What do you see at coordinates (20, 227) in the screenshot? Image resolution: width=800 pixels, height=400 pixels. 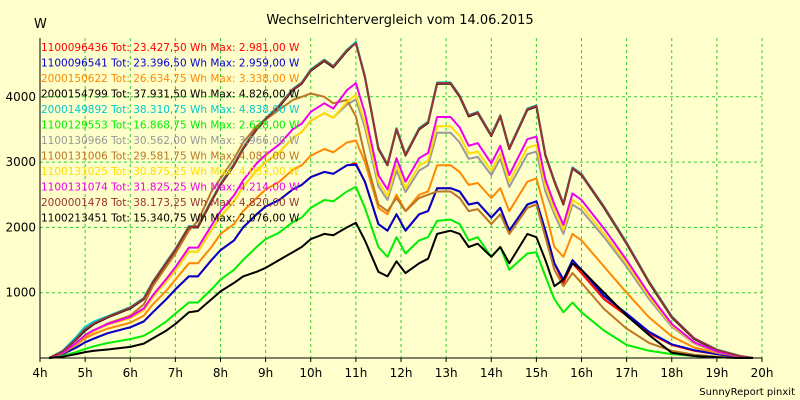 I see `y-tick-label: 2000` at bounding box center [20, 227].